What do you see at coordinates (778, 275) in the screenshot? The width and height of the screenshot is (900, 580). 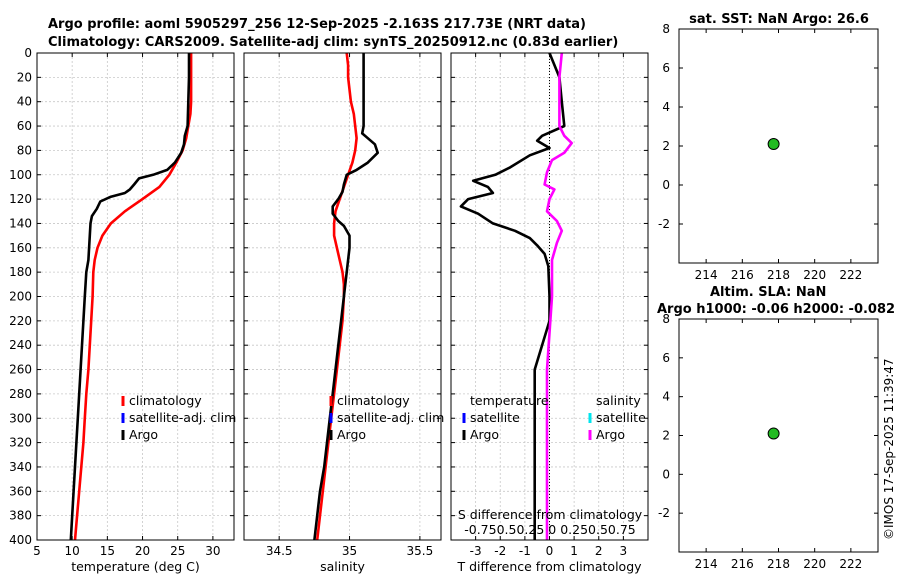 I see `sst_panel-xtick-label: 218` at bounding box center [778, 275].